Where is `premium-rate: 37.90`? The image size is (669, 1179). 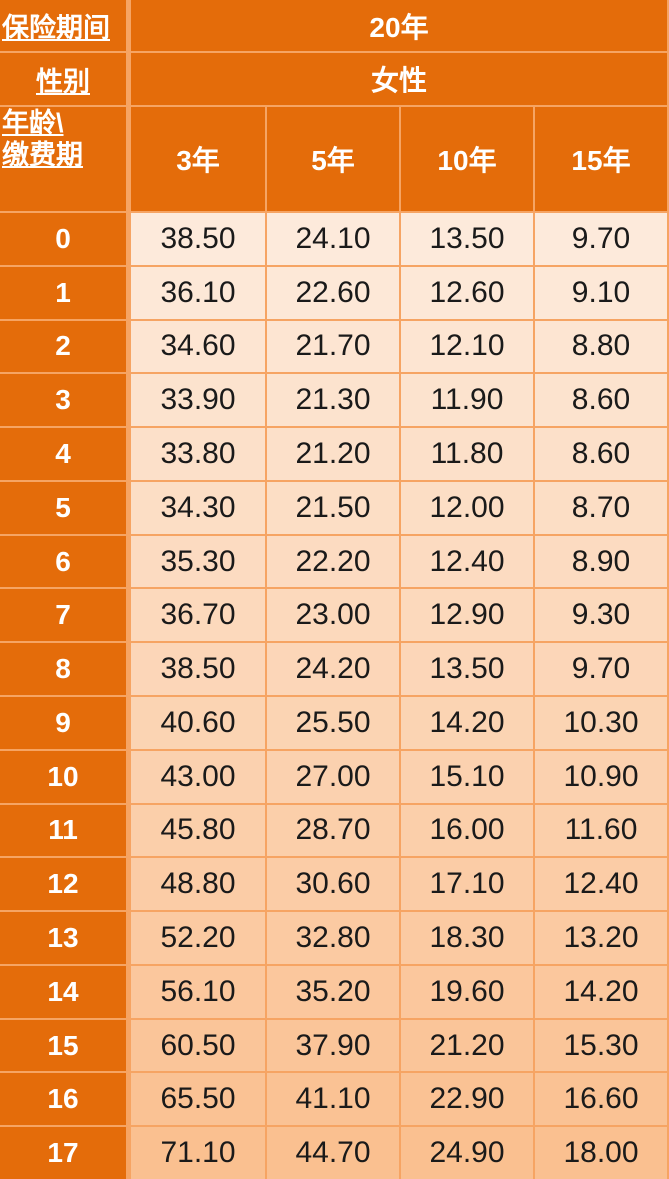
premium-rate: 37.90 is located at coordinates (333, 1045).